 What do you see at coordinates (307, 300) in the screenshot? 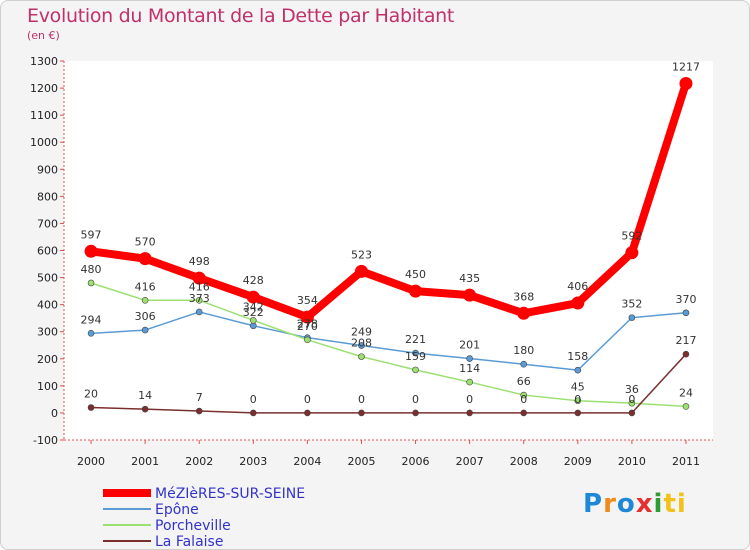
I see `data-label: 354` at bounding box center [307, 300].